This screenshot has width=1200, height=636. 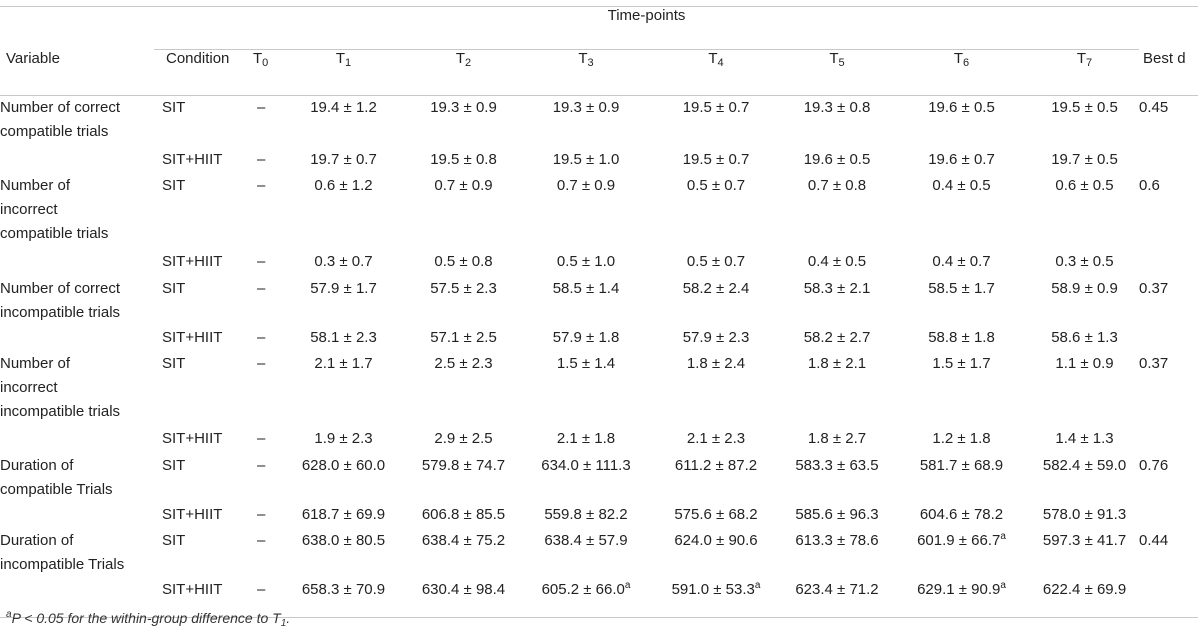 What do you see at coordinates (1084, 301) in the screenshot?
I see `value-cell-t7: 58.9 ± 0.9` at bounding box center [1084, 301].